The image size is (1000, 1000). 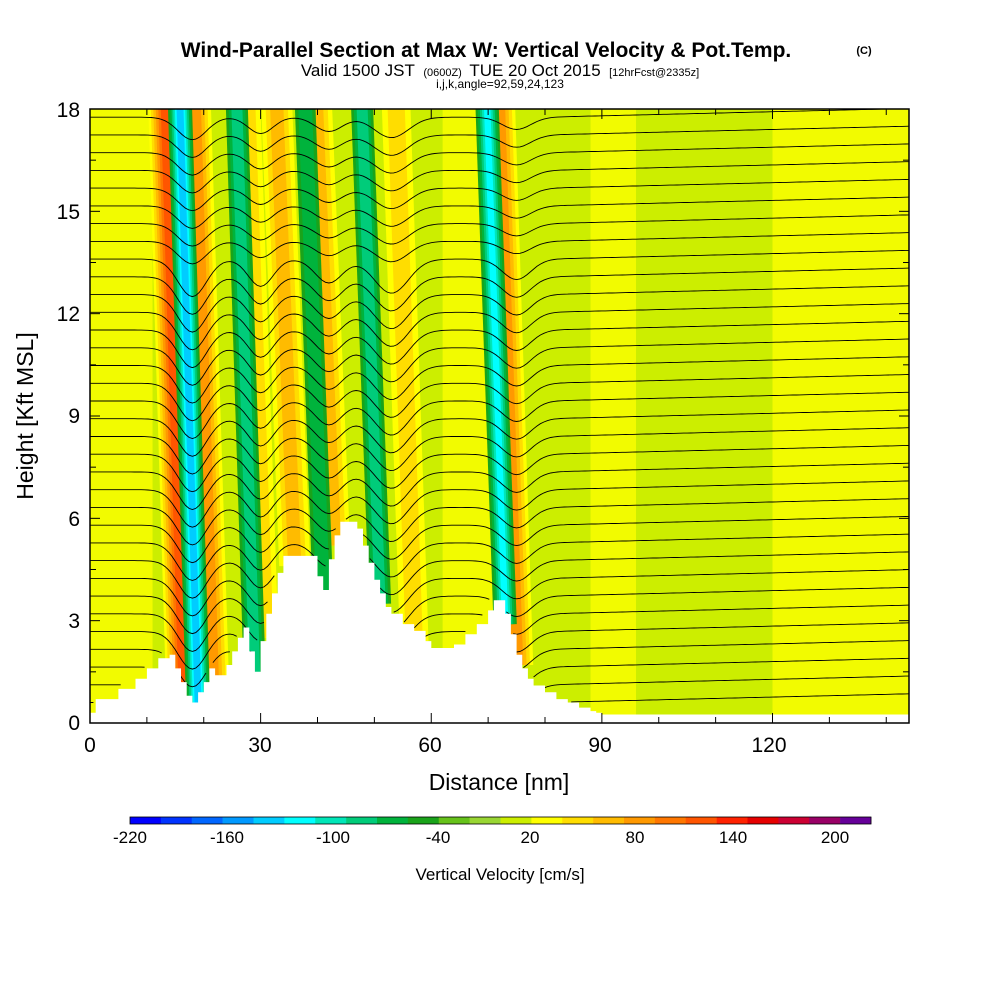 What do you see at coordinates (442, 73) in the screenshot?
I see `valid-utc: (0600Z)` at bounding box center [442, 73].